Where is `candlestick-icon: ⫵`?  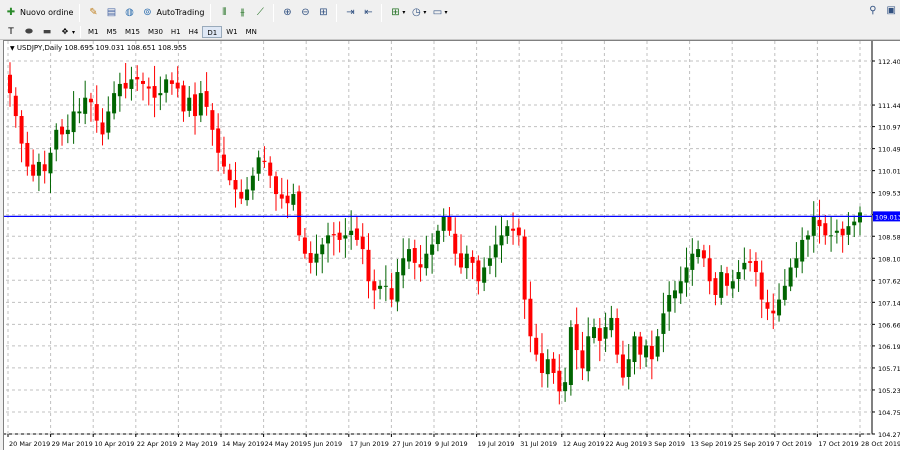 candlestick-icon: ⫵ is located at coordinates (242, 12).